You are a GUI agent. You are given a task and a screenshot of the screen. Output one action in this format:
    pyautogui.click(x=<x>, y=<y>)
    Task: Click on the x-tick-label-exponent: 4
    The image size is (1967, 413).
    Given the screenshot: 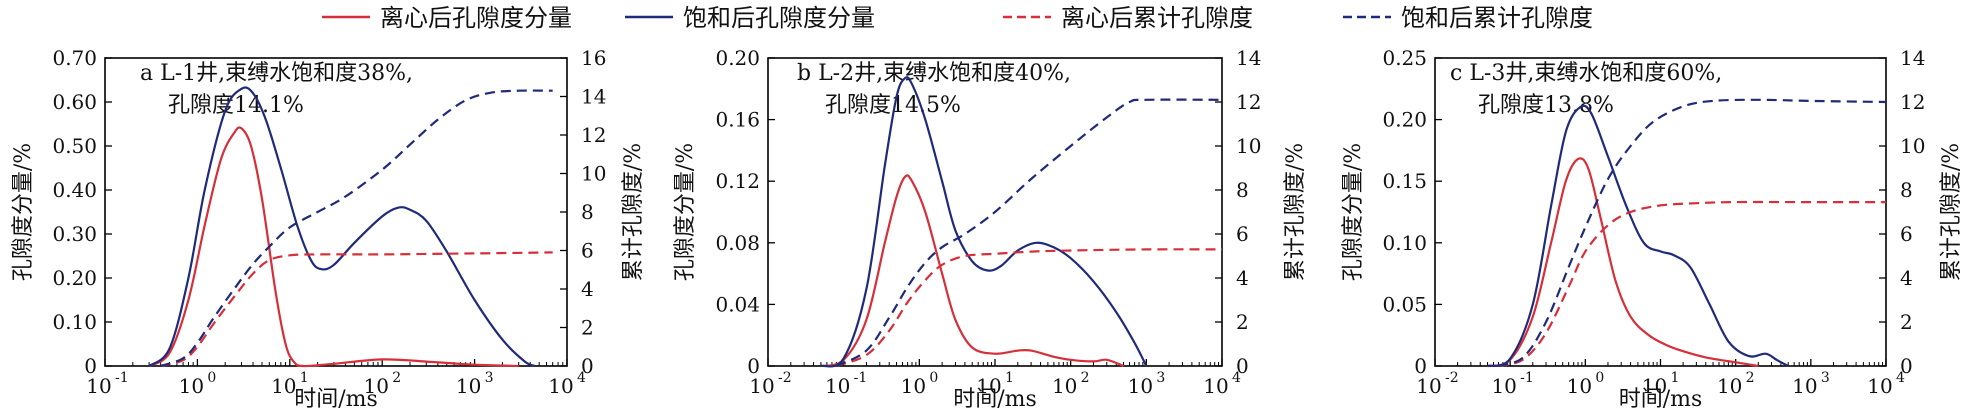 What is the action you would take?
    pyautogui.click(x=1900, y=378)
    